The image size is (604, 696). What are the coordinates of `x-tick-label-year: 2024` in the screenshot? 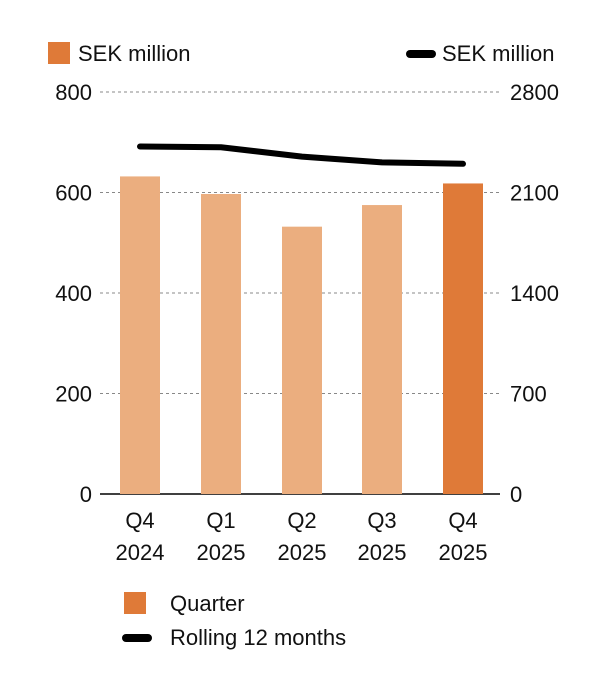 It's located at (140, 552).